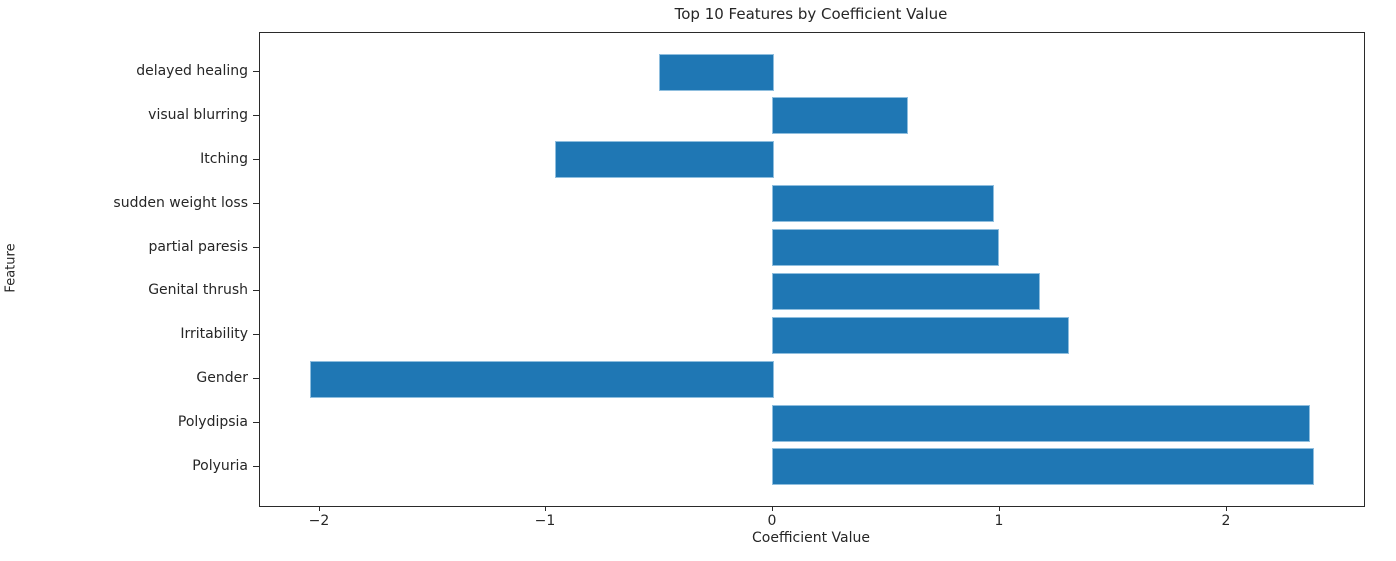 This screenshot has width=1396, height=561. Describe the element at coordinates (319, 521) in the screenshot. I see `x-tick-label--2: −2` at that location.